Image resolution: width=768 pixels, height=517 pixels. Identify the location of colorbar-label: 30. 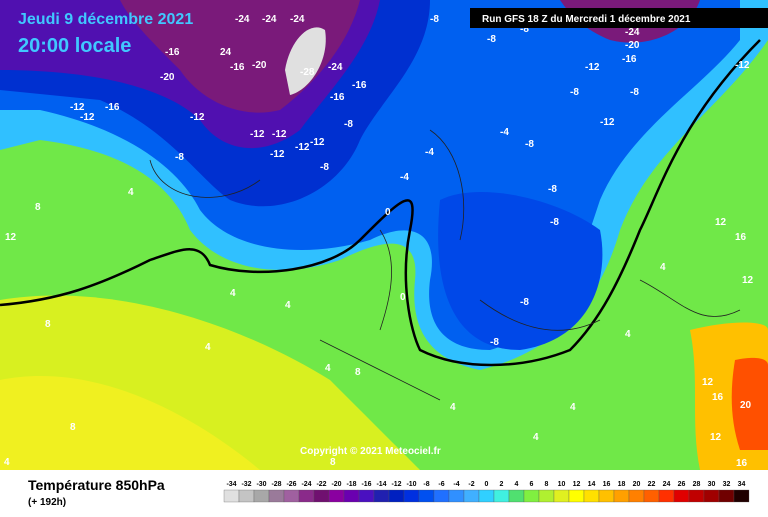
(712, 484).